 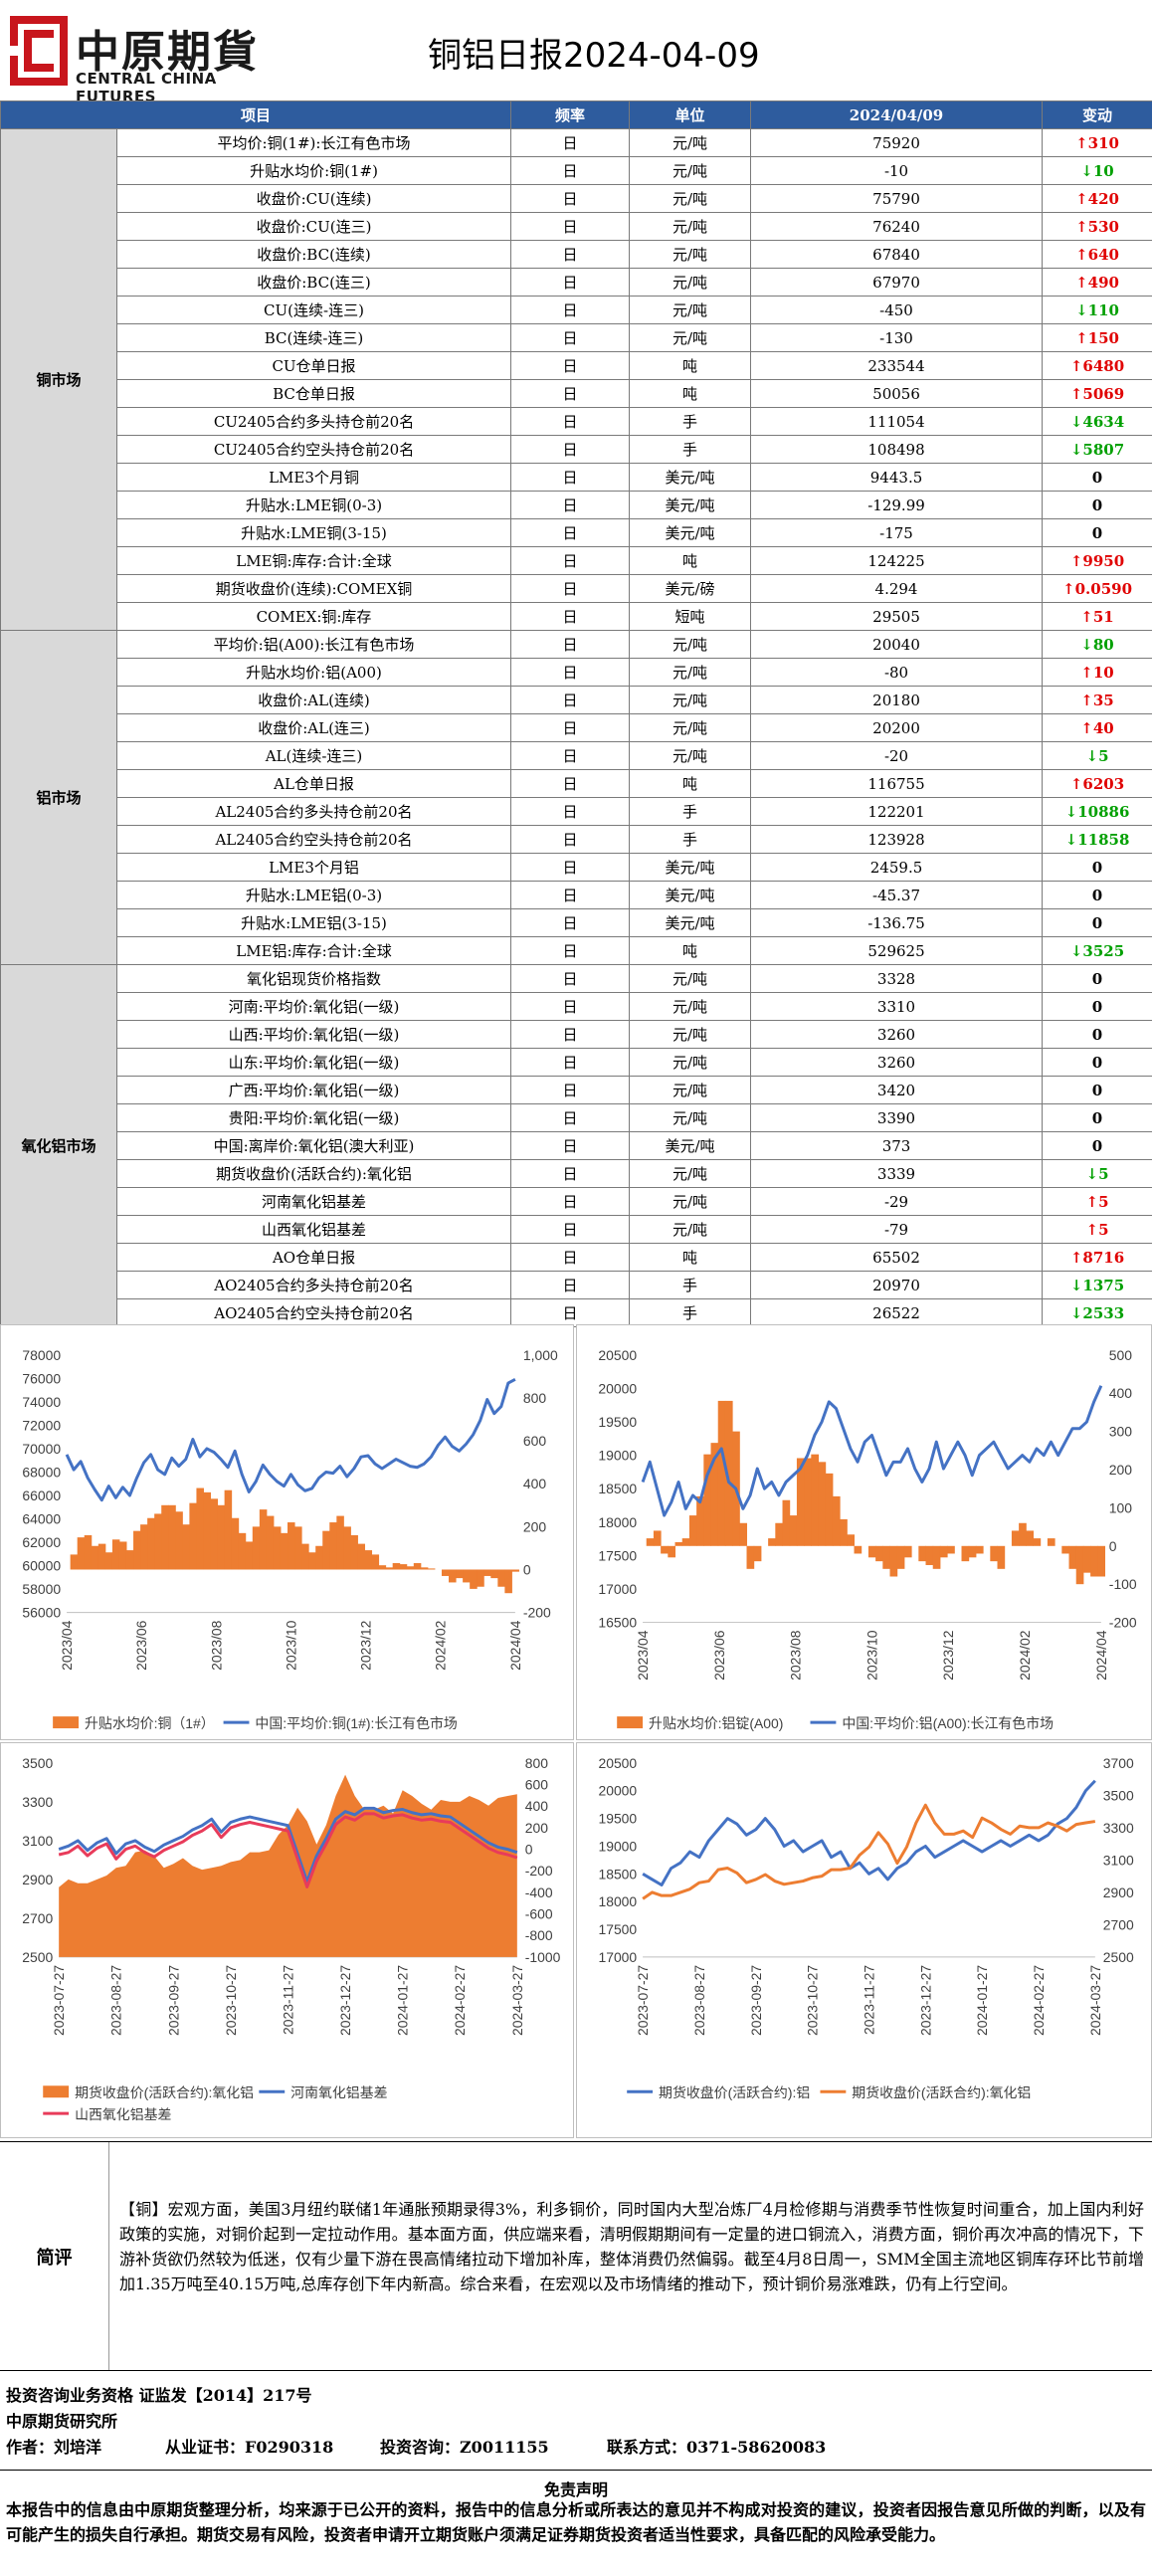 What do you see at coordinates (313, 950) in the screenshot?
I see `item-cell: LME铝:库存:合计:全球` at bounding box center [313, 950].